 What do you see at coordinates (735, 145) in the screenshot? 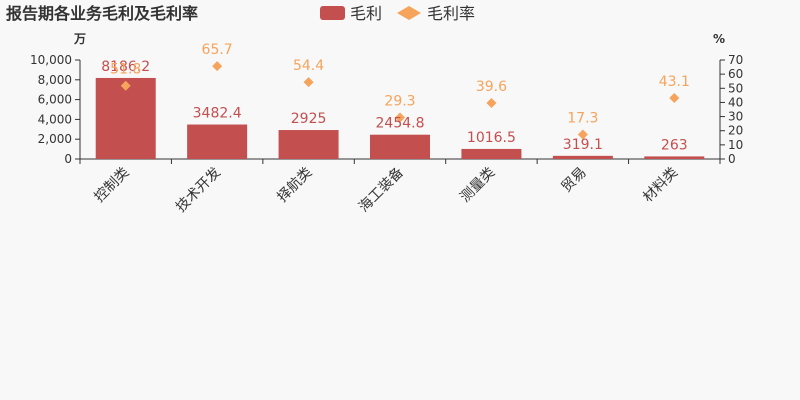
I see `y-right-tick-label: 10` at bounding box center [735, 145].